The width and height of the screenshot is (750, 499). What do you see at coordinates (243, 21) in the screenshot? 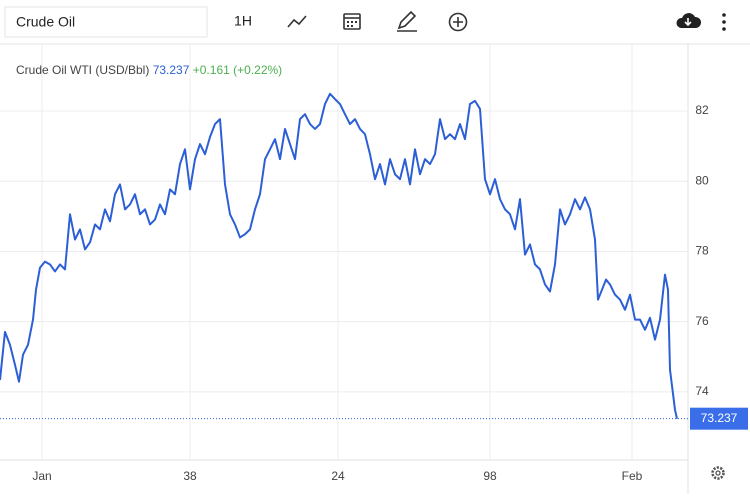
I see `interval-button: 1H` at bounding box center [243, 21].